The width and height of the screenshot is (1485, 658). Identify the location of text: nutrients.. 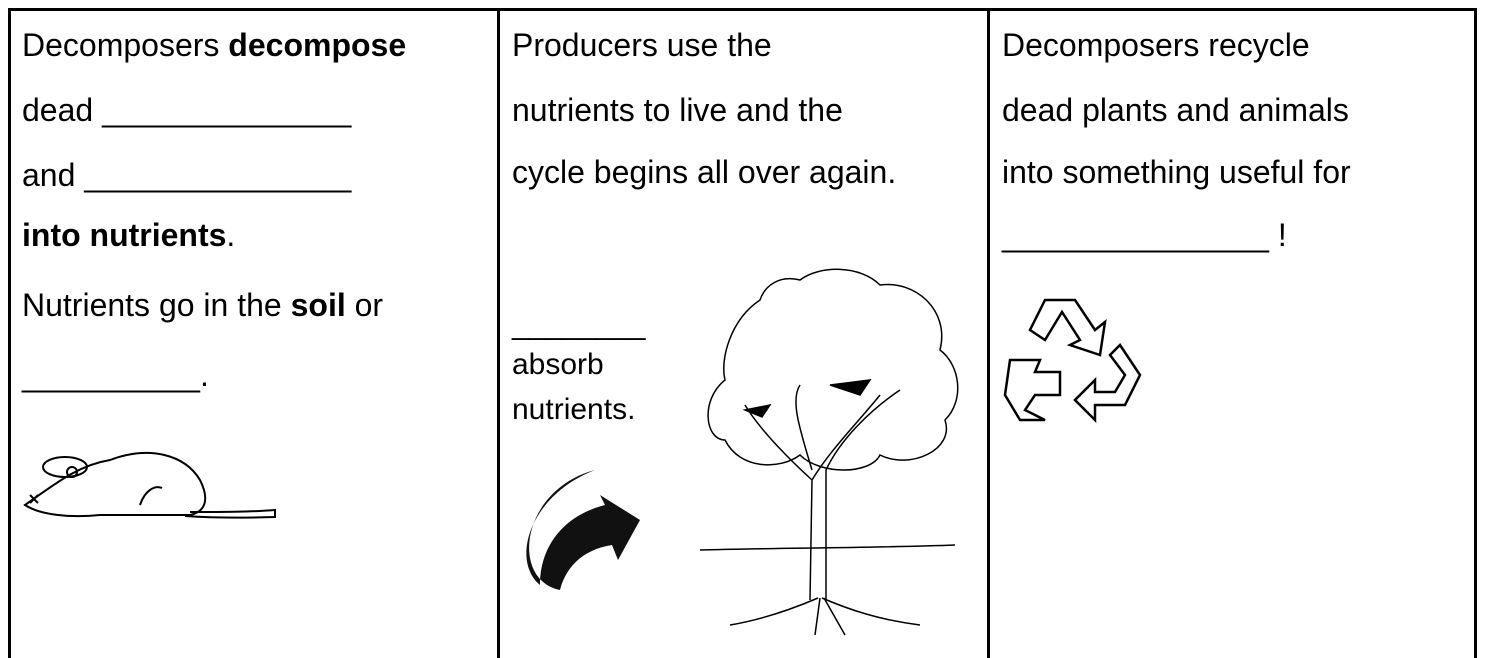
(574, 409).